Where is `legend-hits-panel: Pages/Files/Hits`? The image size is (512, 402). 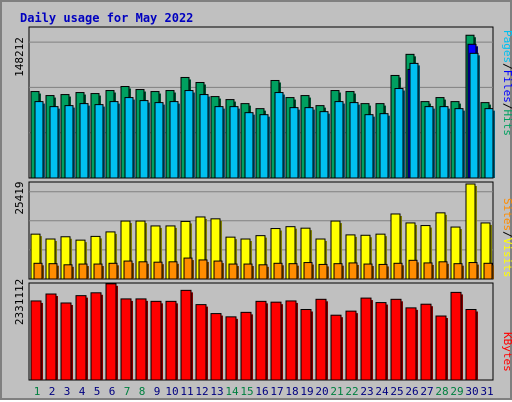 legend-hits-panel: Pages/Files/Hits is located at coordinates (506, 83).